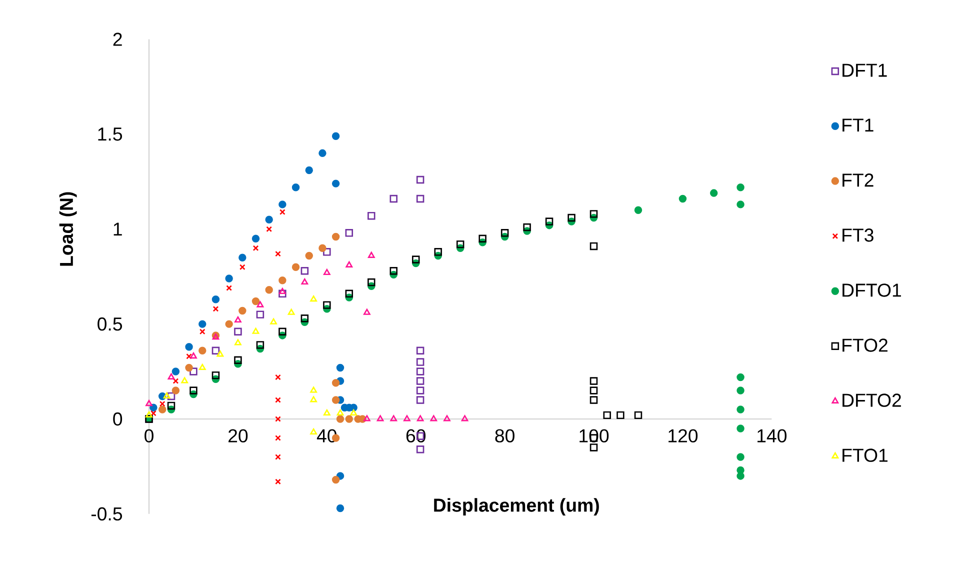 This screenshot has height=578, width=958. Describe the element at coordinates (149, 435) in the screenshot. I see `x-tick-label: 0` at that location.